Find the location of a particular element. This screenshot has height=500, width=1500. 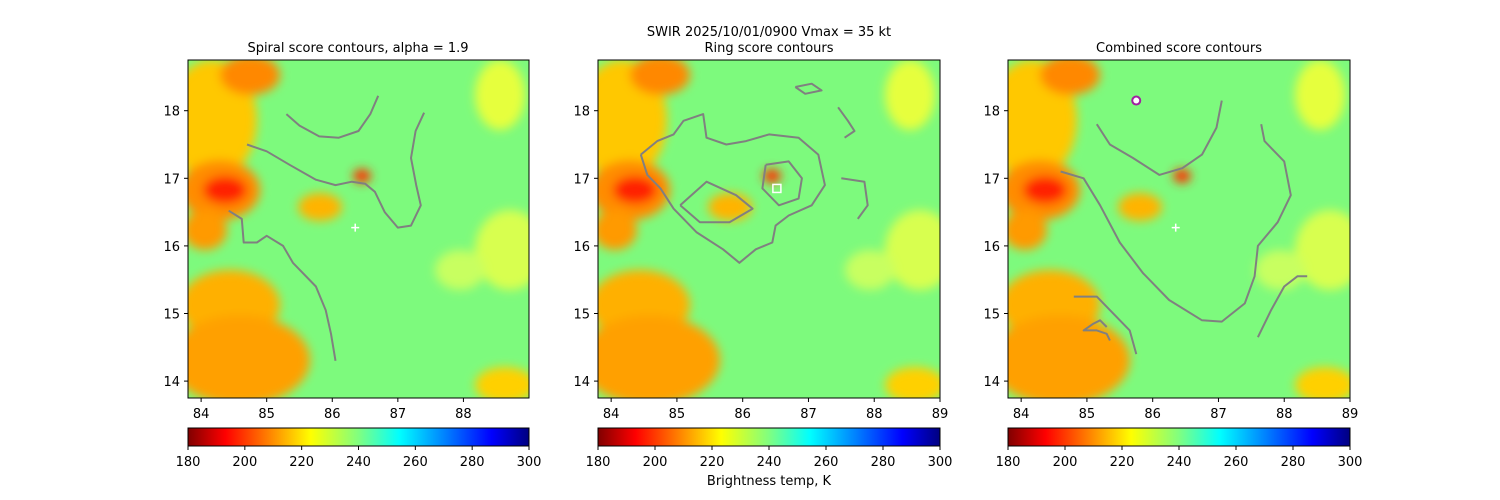

colorbar-label: Brightness temp, K is located at coordinates (769, 481).